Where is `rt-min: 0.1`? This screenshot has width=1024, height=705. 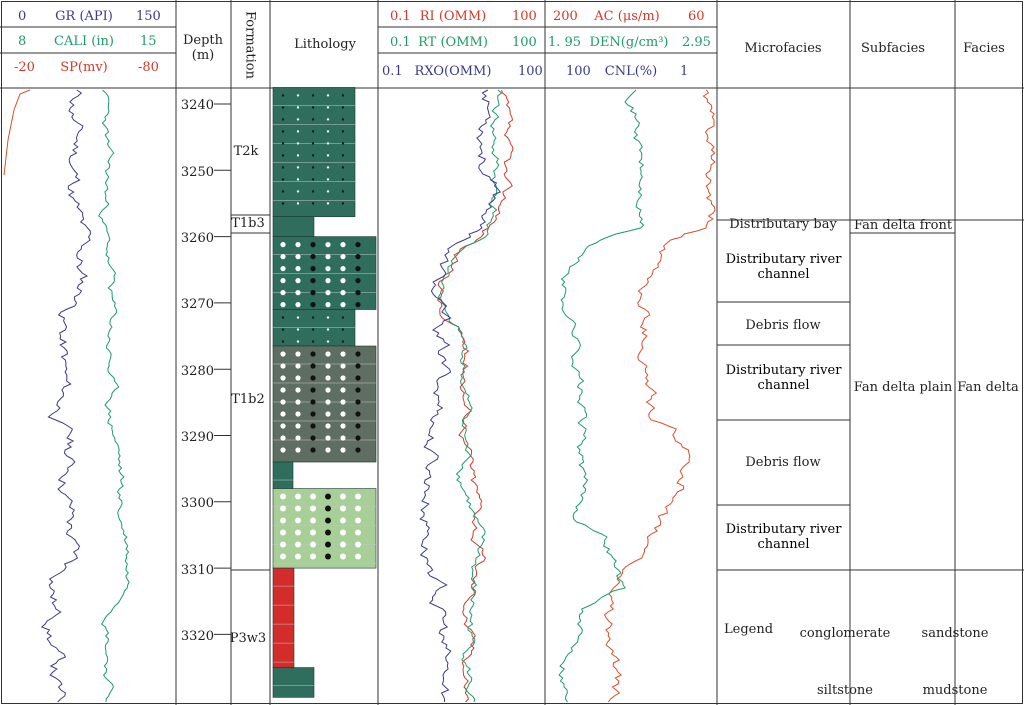
rt-min: 0.1 is located at coordinates (400, 42).